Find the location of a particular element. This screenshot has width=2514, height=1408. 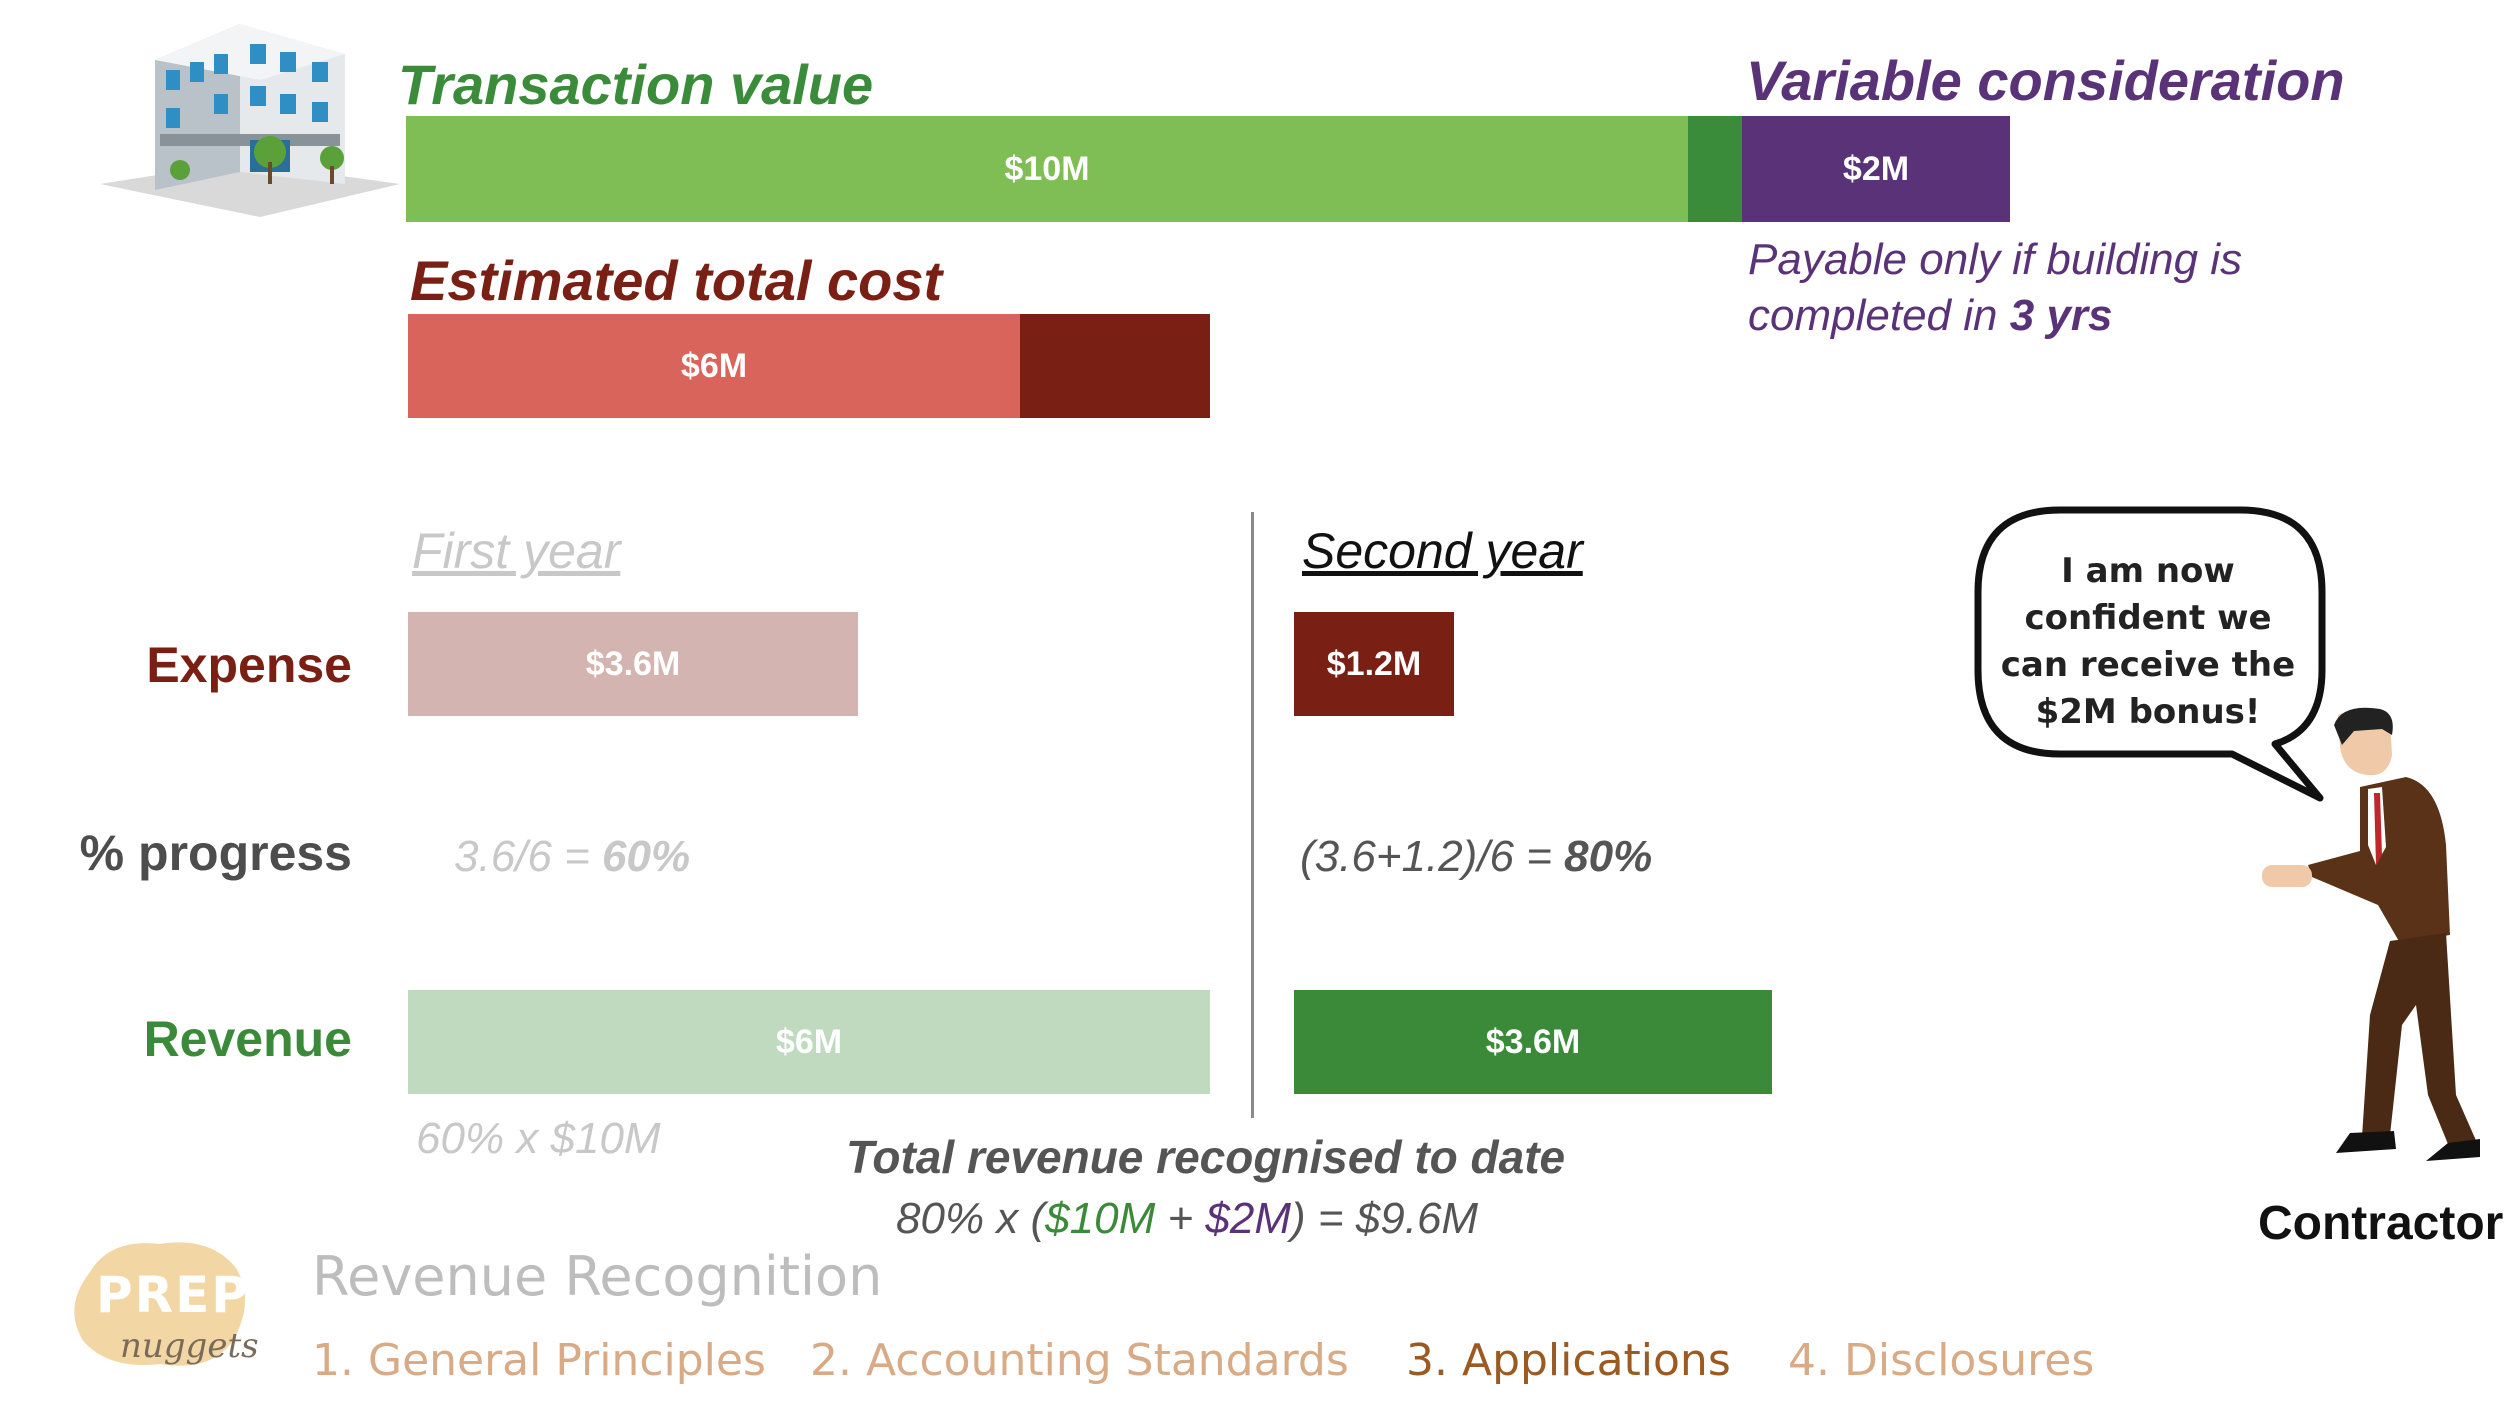

year2-expense-bar: $1.2M is located at coordinates (1374, 664).